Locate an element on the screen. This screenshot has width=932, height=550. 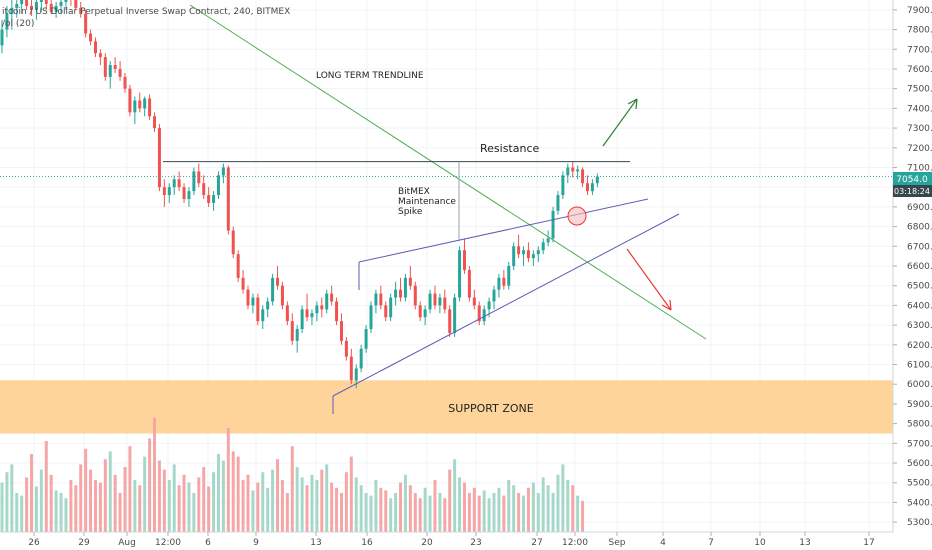
time-axis-background is located at coordinates (466, 541).